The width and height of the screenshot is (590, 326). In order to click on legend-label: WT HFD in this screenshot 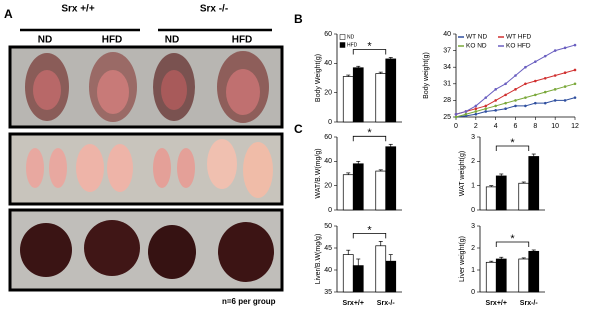, I will do `click(518, 37)`.